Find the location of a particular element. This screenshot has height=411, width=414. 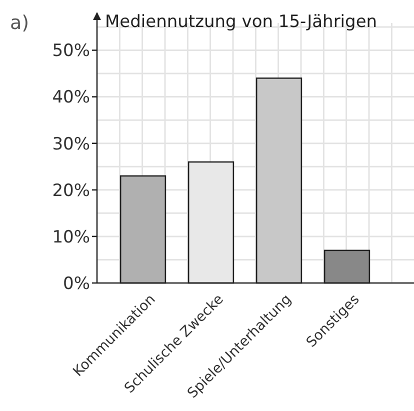

text: a) is located at coordinates (20, 23).